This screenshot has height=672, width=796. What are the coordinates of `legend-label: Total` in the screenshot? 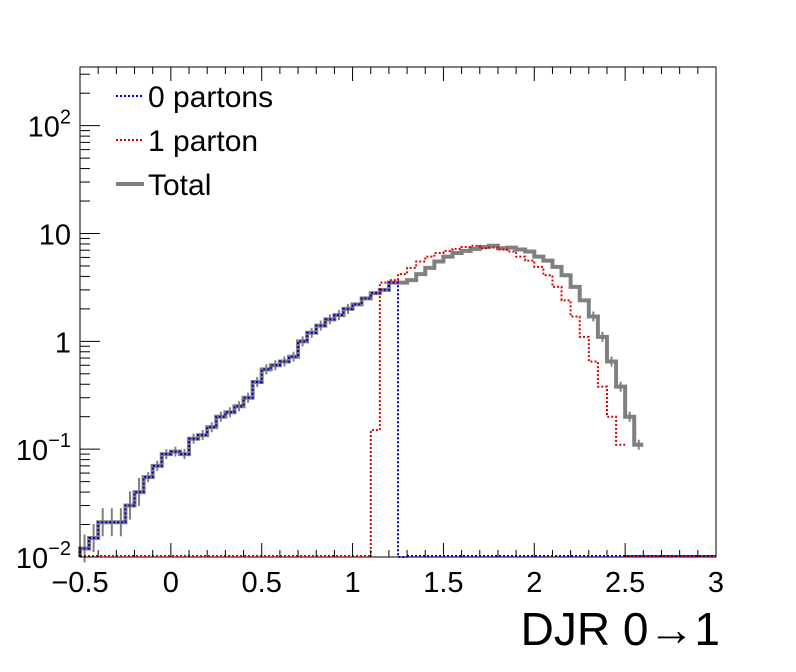 It's located at (179, 185).